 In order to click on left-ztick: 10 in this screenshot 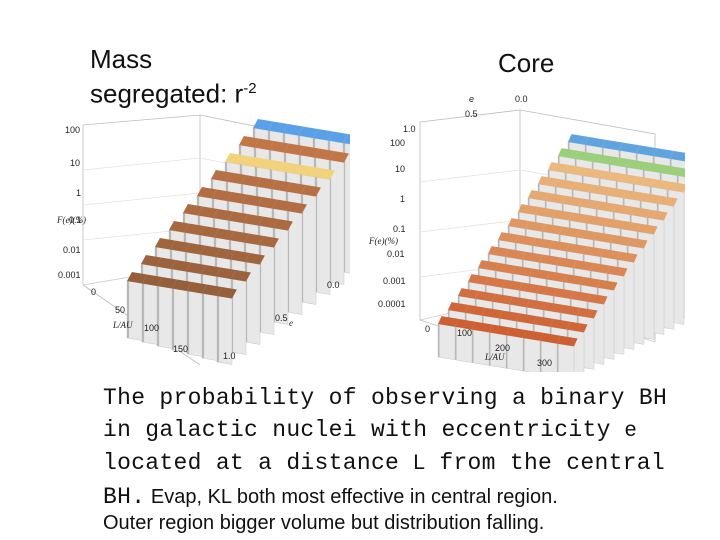, I will do `click(75, 163)`.